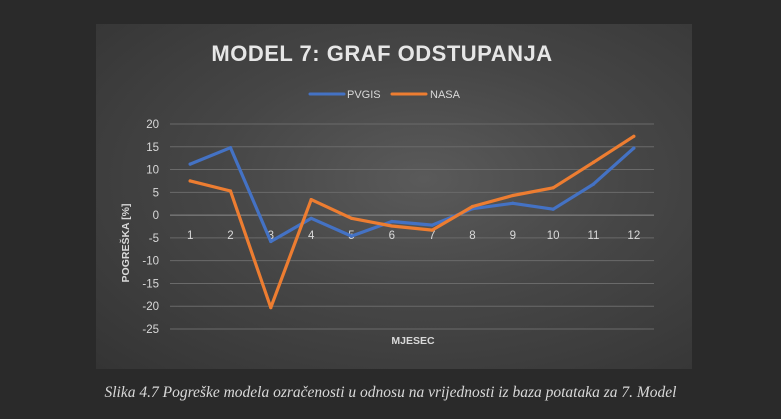  I want to click on x-tick-label: 8, so click(472, 236).